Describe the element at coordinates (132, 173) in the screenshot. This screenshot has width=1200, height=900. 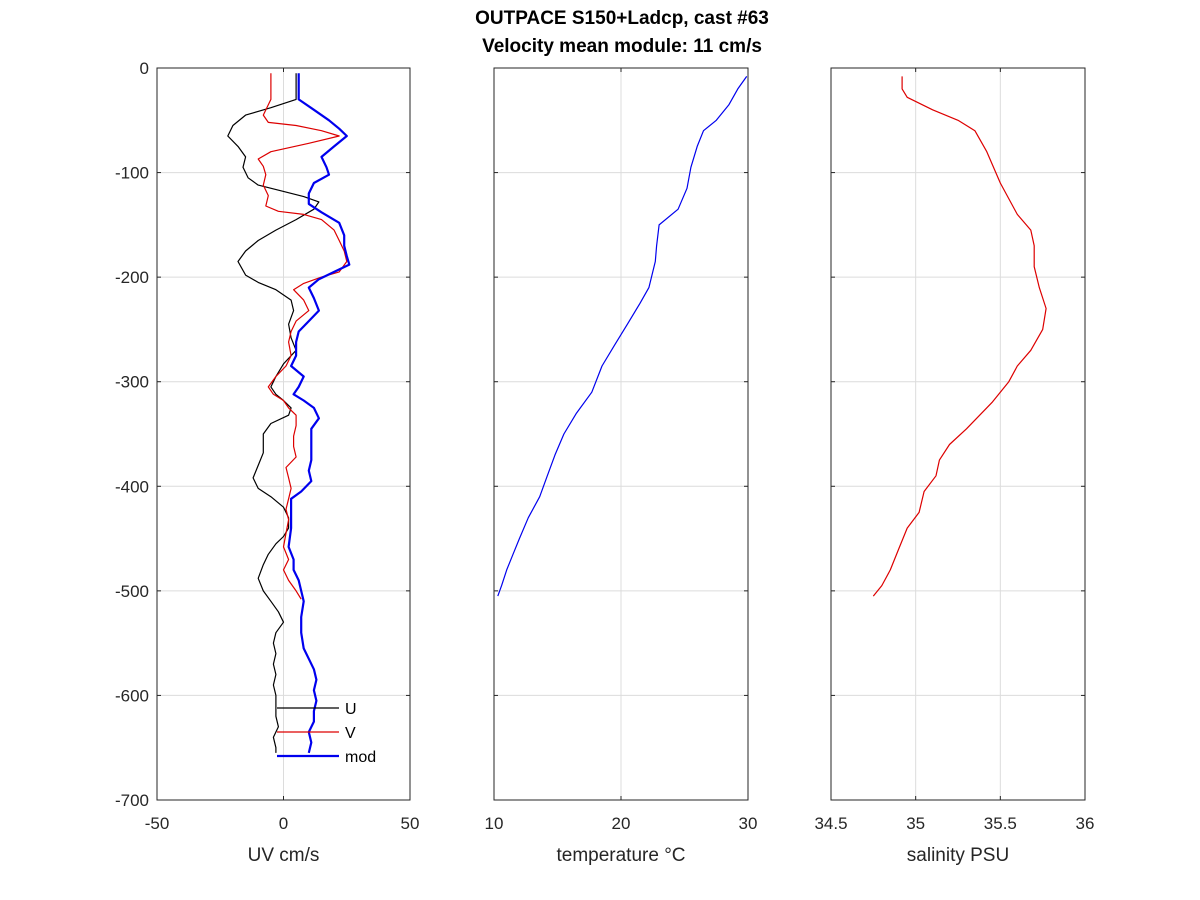
I see `y-tick-label: -100` at that location.